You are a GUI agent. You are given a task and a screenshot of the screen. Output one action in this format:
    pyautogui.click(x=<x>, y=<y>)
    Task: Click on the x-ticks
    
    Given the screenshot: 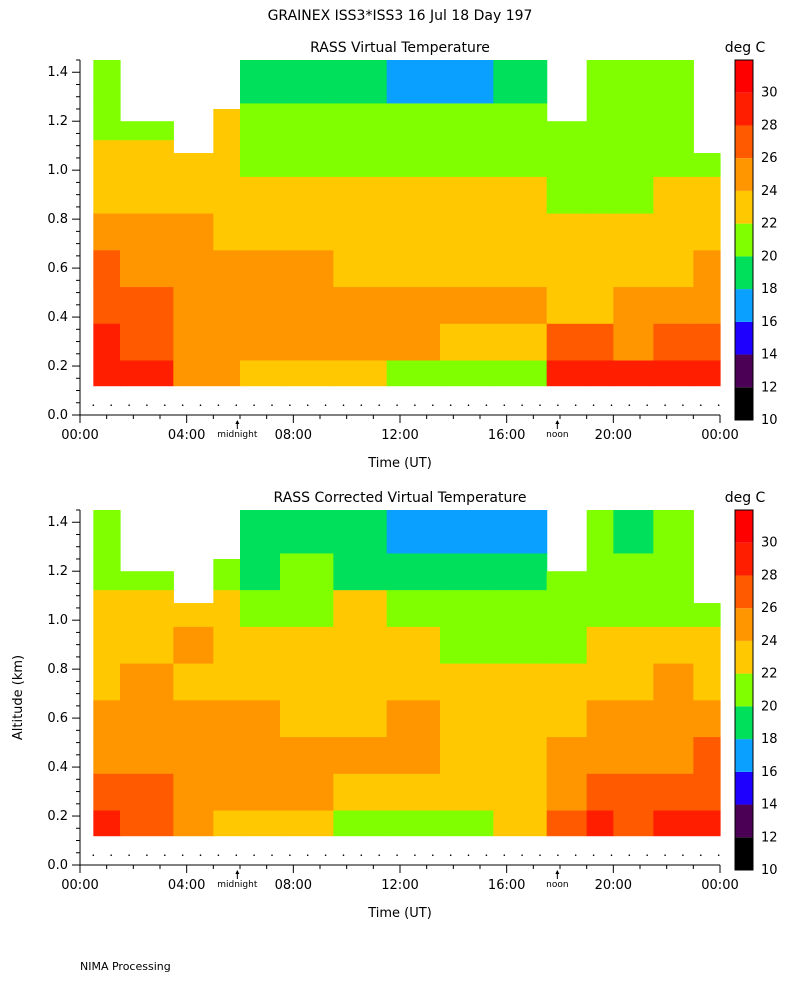 What is the action you would take?
    pyautogui.click(x=400, y=419)
    